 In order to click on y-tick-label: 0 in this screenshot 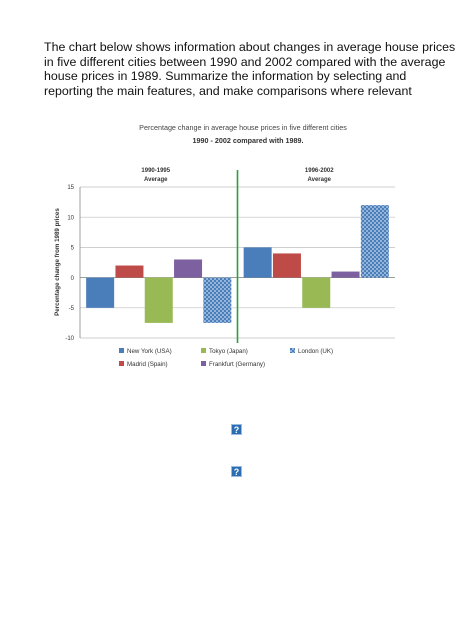, I will do `click(73, 279)`.